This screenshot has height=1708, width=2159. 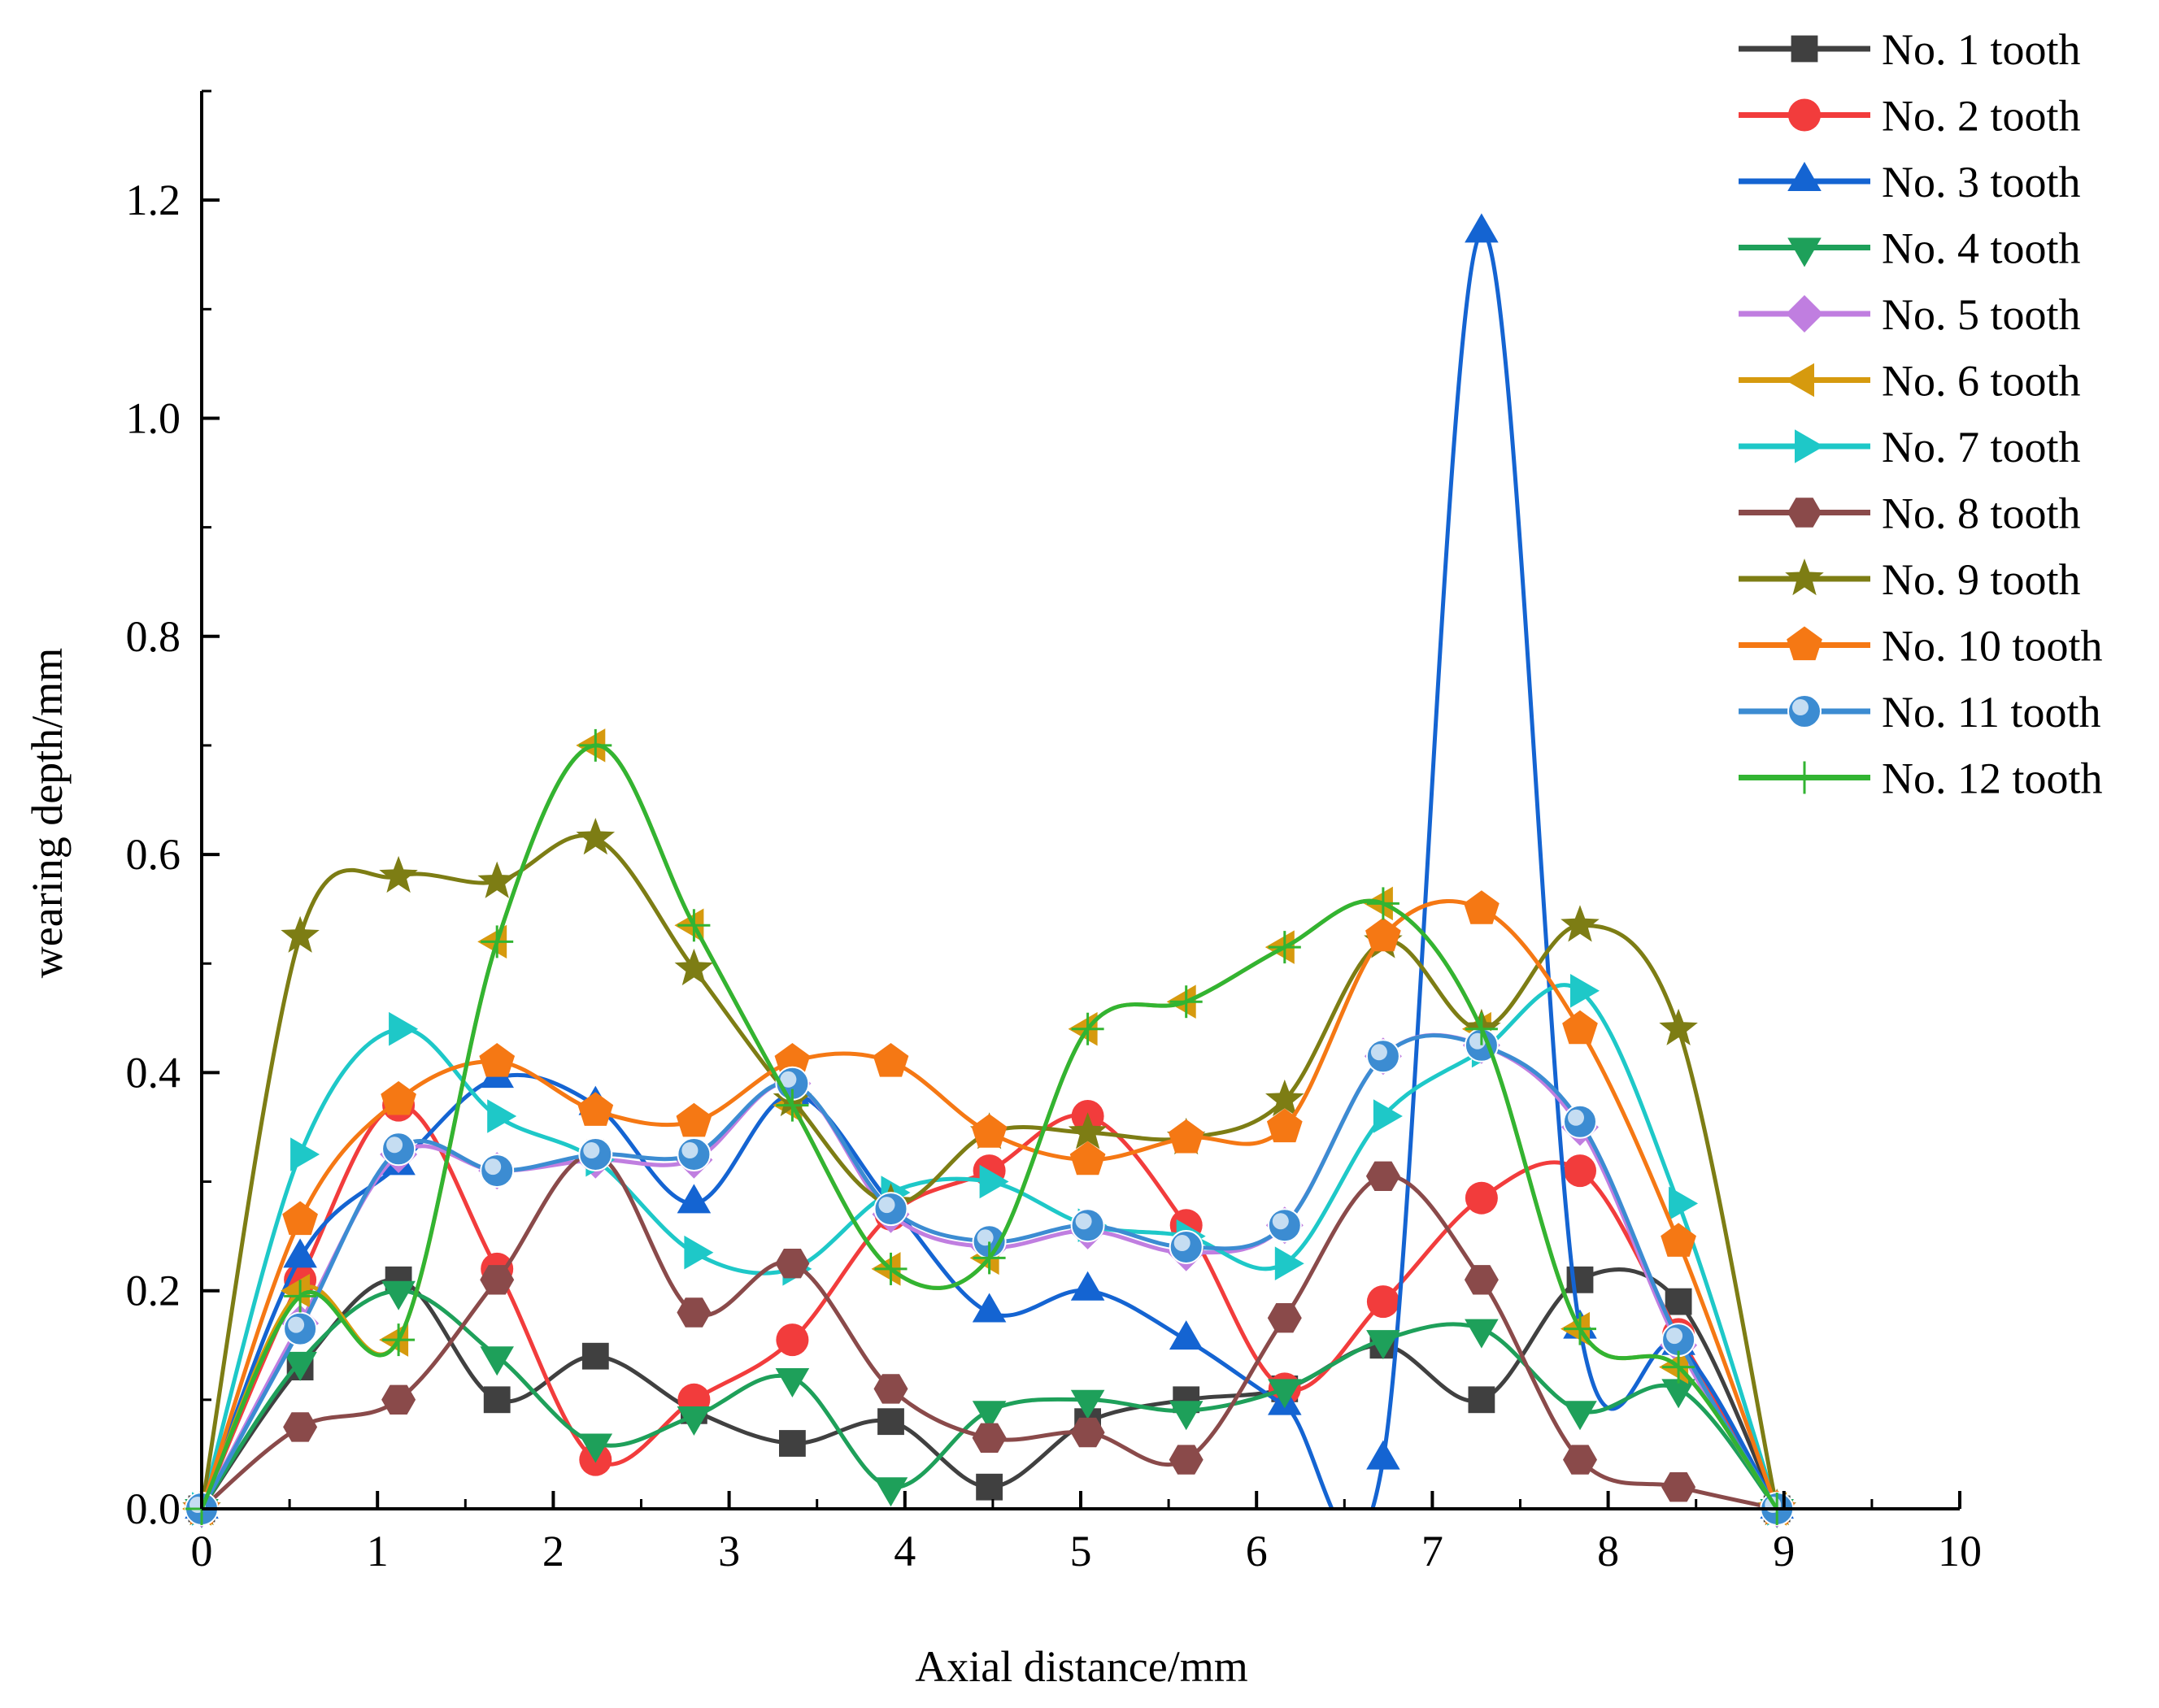 What do you see at coordinates (1981, 448) in the screenshot?
I see `legend-label: No. 7 tooth` at bounding box center [1981, 448].